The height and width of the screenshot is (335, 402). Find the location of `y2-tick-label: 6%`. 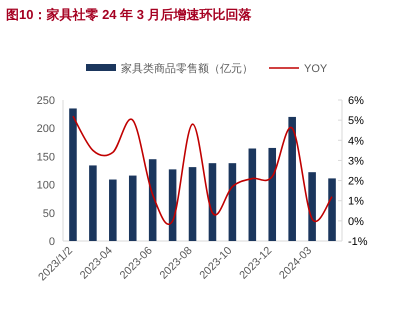

y2-tick-label: 6% is located at coordinates (356, 101).